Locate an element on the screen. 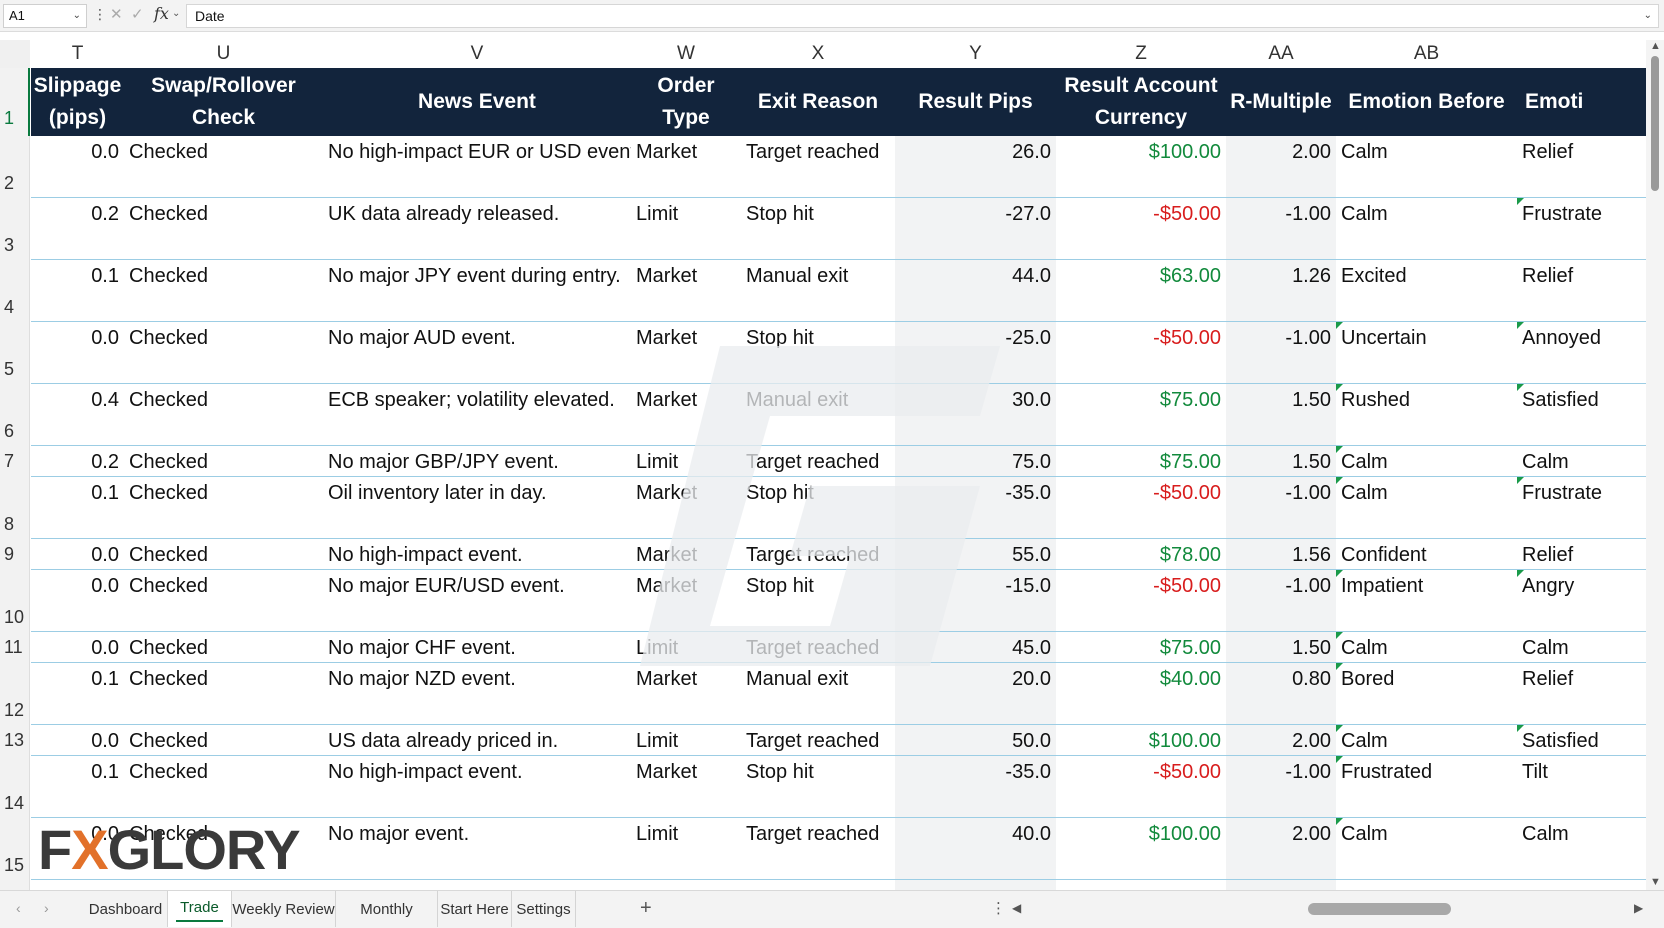 Image resolution: width=1664 pixels, height=928 pixels. row-header: 14 is located at coordinates (14, 803).